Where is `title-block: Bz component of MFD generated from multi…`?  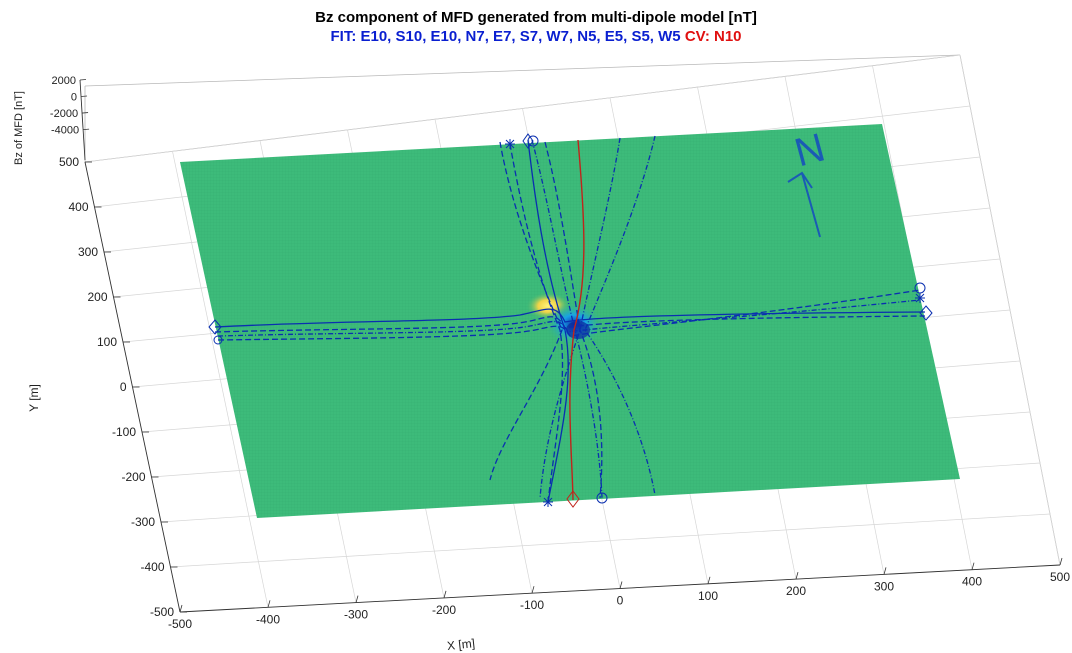
title-block: Bz component of MFD generated from multi… is located at coordinates (536, 27).